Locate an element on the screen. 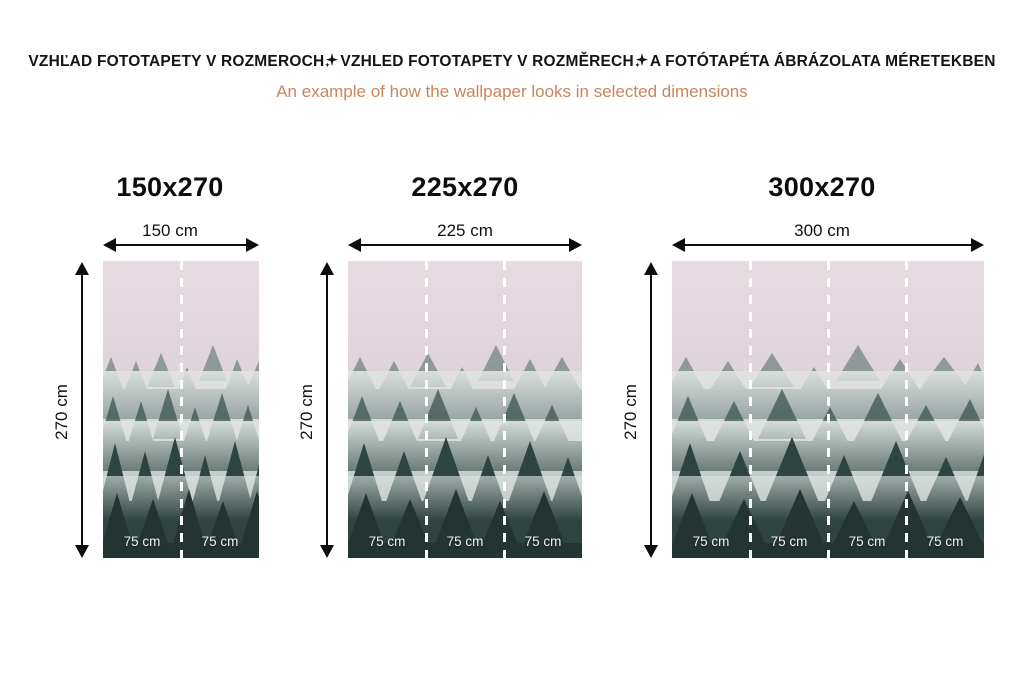 Image resolution: width=1024 pixels, height=680 pixels. panel-width-label: 225 cm is located at coordinates (465, 230).